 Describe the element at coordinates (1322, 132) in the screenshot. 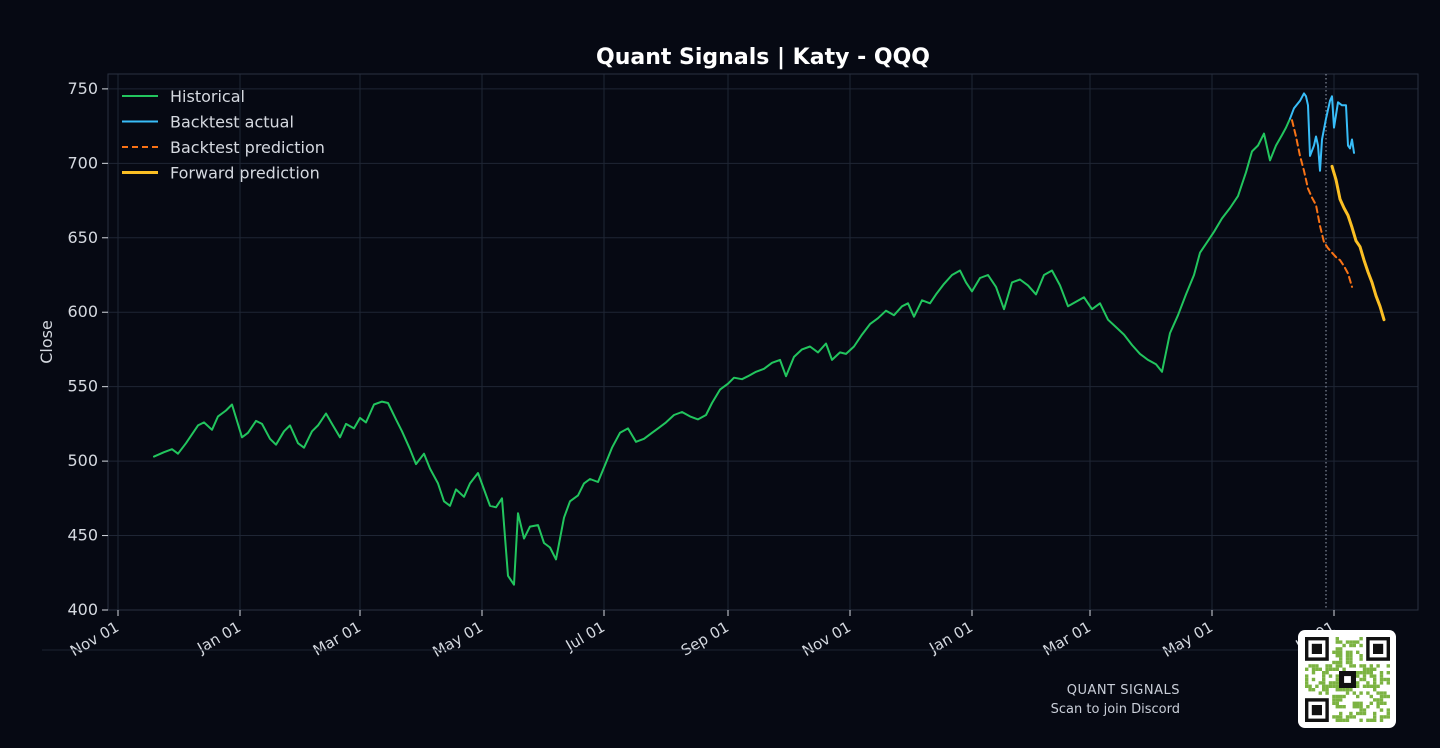

I see `series-line-backtest-actual` at that location.